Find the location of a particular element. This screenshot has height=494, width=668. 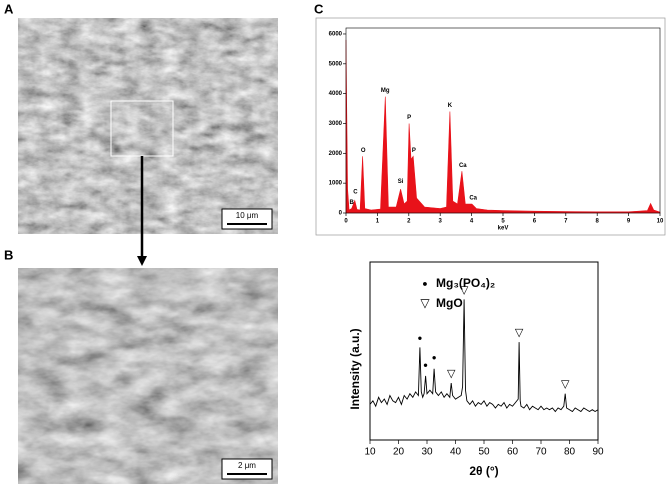

scale-bar-label: 2 μm is located at coordinates (247, 465).